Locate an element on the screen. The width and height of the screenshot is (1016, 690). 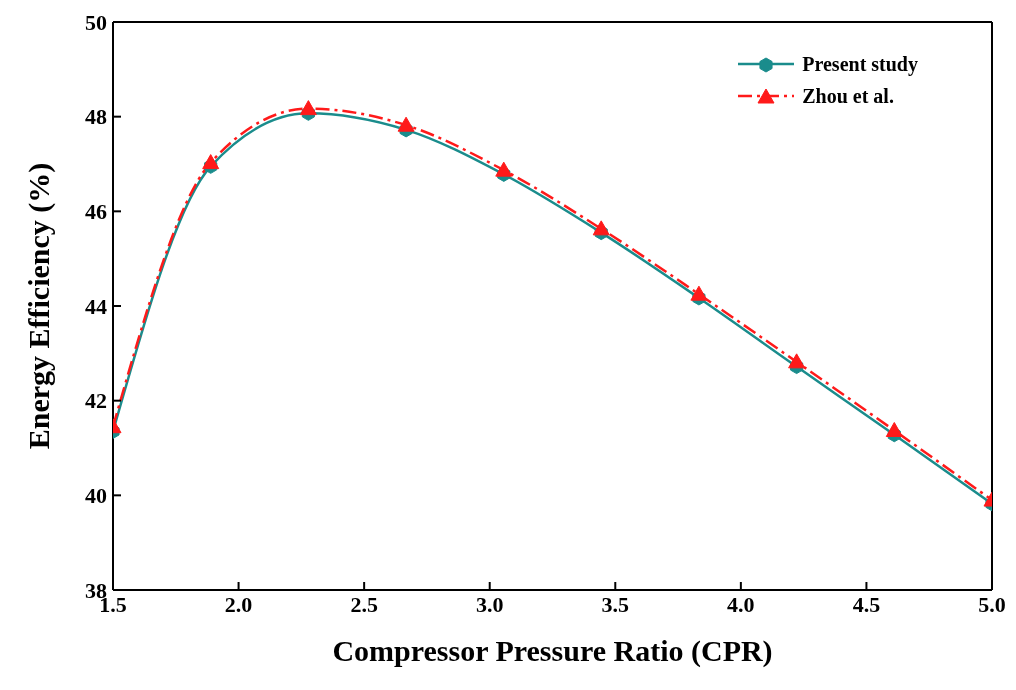
x-axis-title: Compressor Pressure Ratio (CPR) is located at coordinates (552, 651).